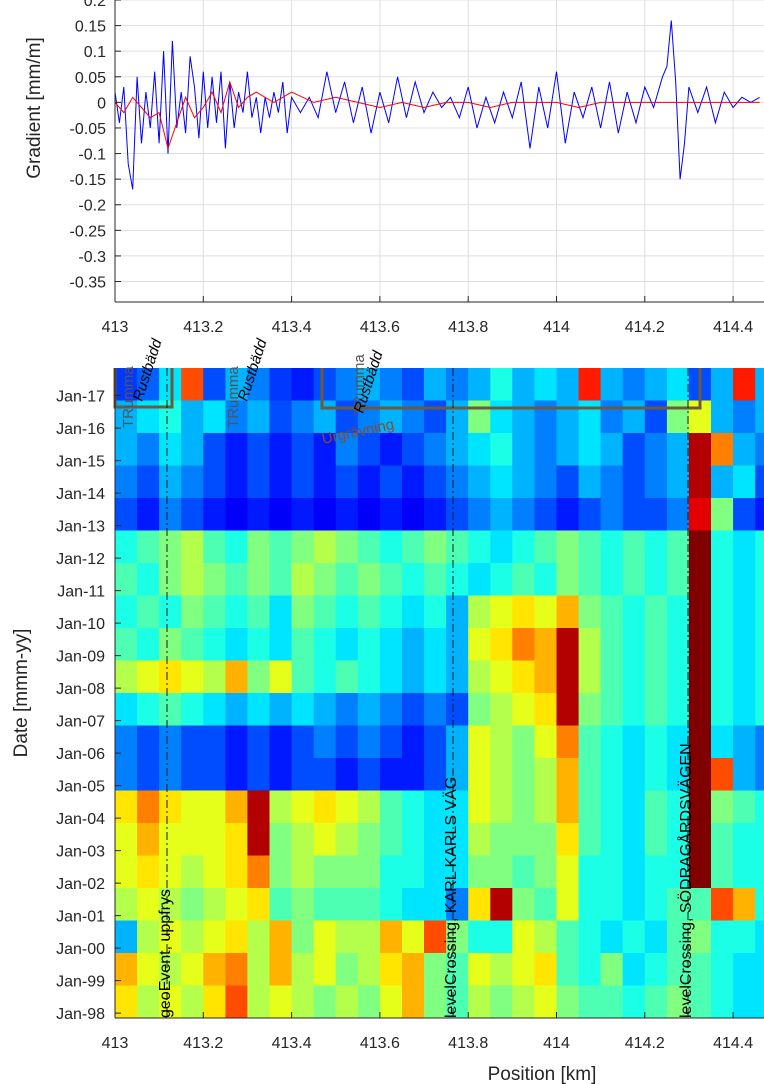  I want to click on gradient-x-tick-label: 413, so click(115, 327).